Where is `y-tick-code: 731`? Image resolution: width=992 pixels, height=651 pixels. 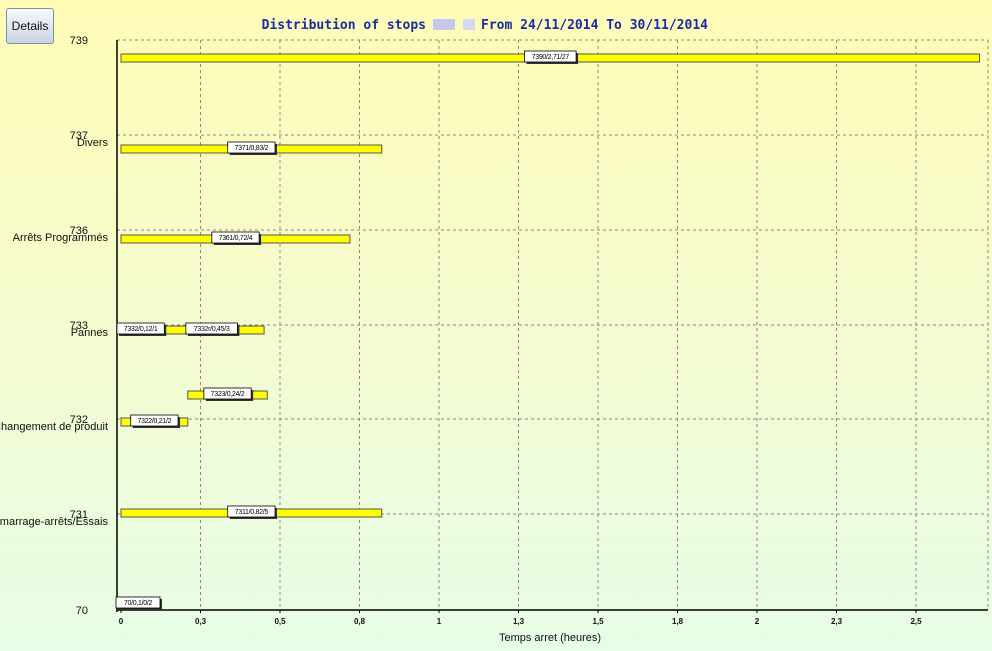
y-tick-code: 731 is located at coordinates (79, 515).